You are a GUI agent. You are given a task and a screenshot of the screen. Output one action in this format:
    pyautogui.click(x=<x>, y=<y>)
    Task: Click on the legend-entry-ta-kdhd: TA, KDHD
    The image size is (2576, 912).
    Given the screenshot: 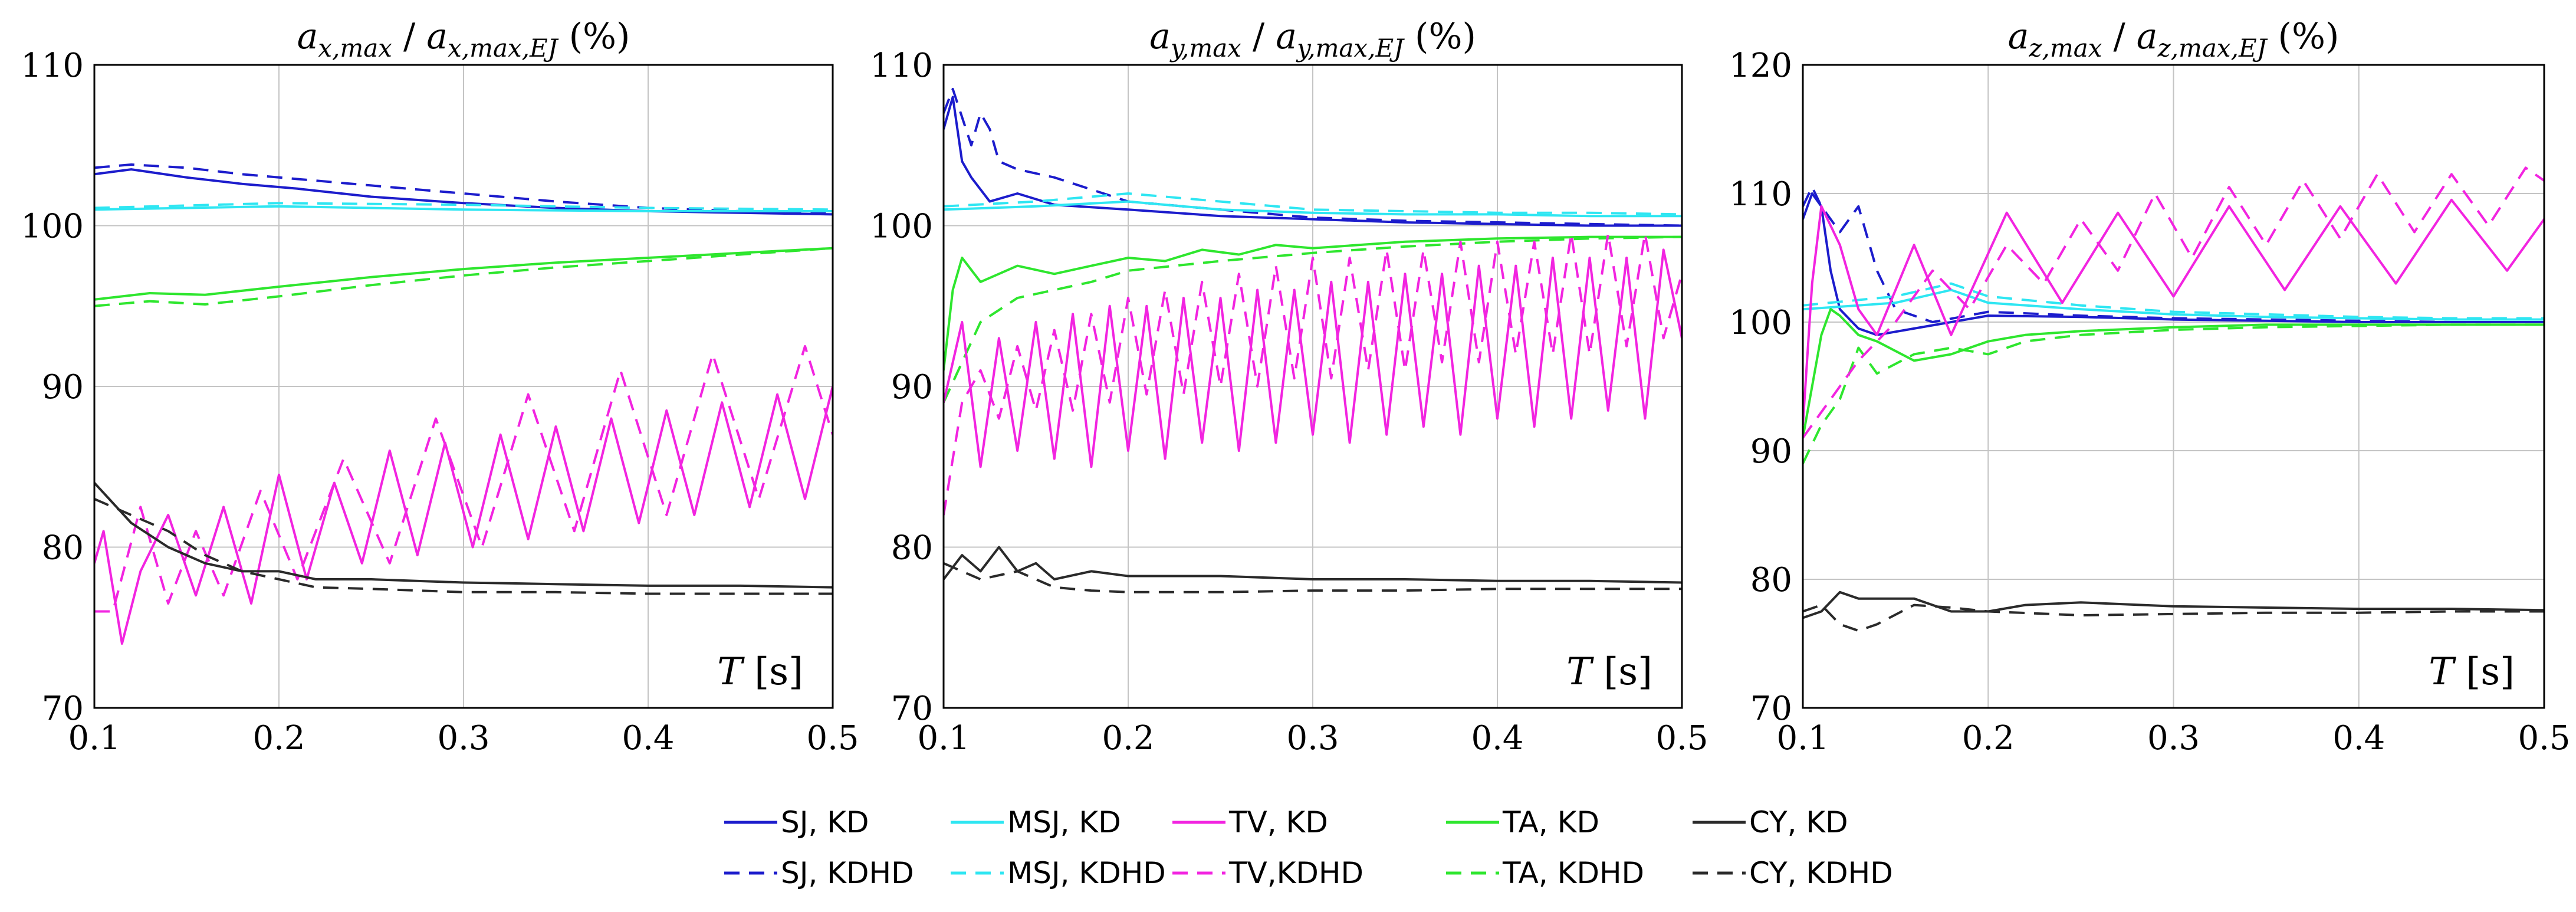 What is the action you would take?
    pyautogui.click(x=1545, y=873)
    